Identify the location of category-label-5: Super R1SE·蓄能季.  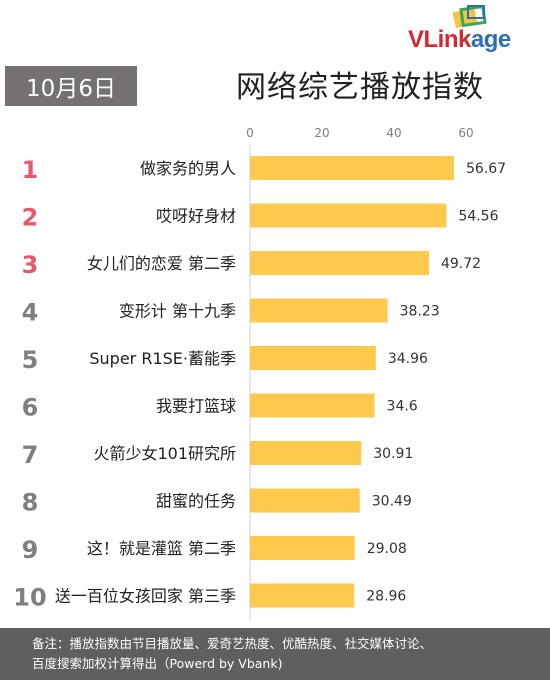
(162, 358).